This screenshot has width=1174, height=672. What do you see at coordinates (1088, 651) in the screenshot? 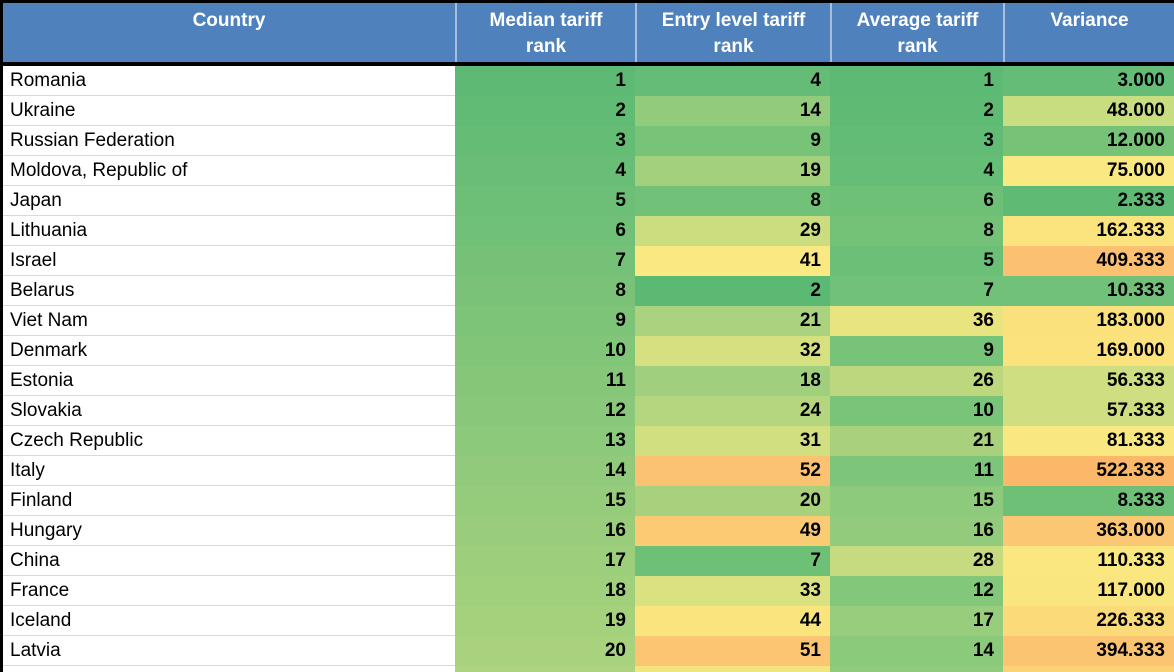
I see `variance-cell: 394.333` at bounding box center [1088, 651].